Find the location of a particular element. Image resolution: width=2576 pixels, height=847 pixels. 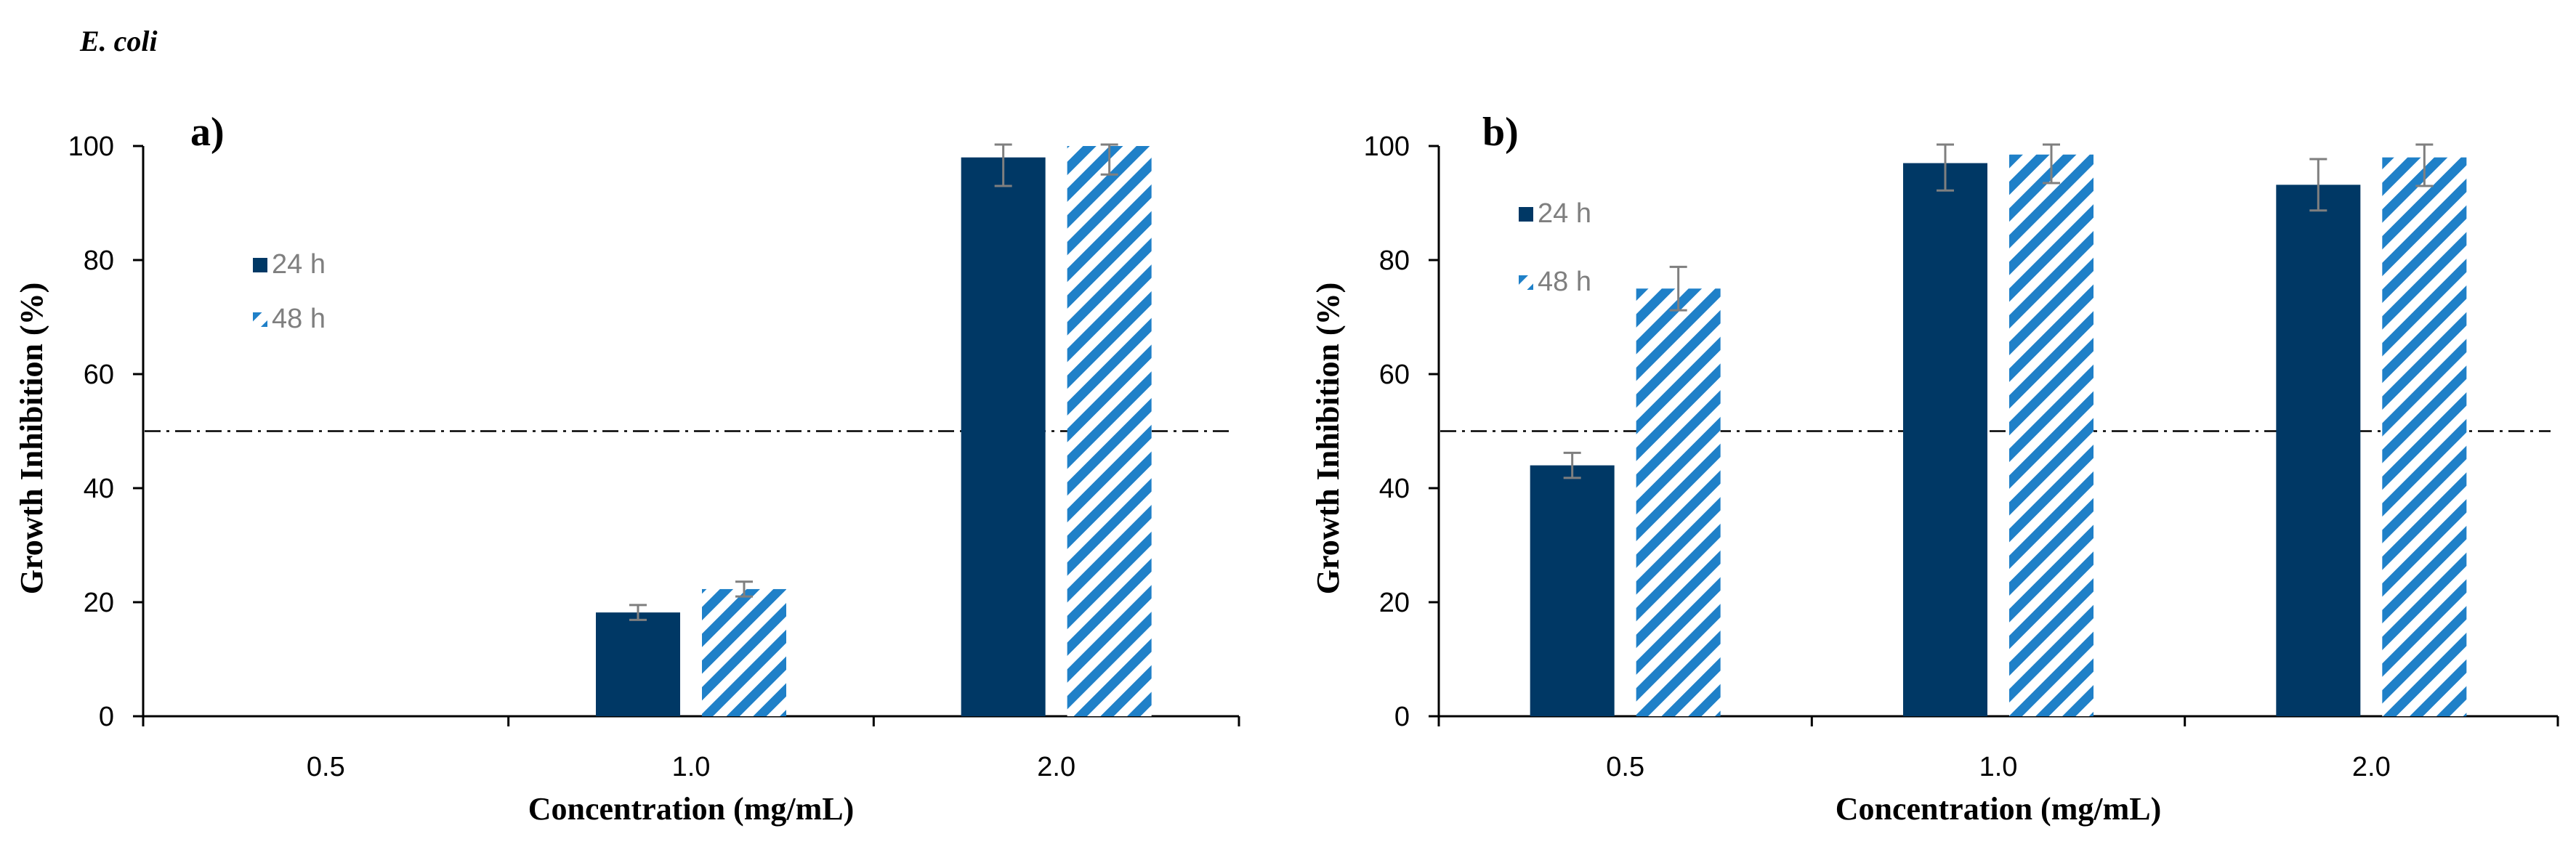

figure-title: E. coli is located at coordinates (119, 41).